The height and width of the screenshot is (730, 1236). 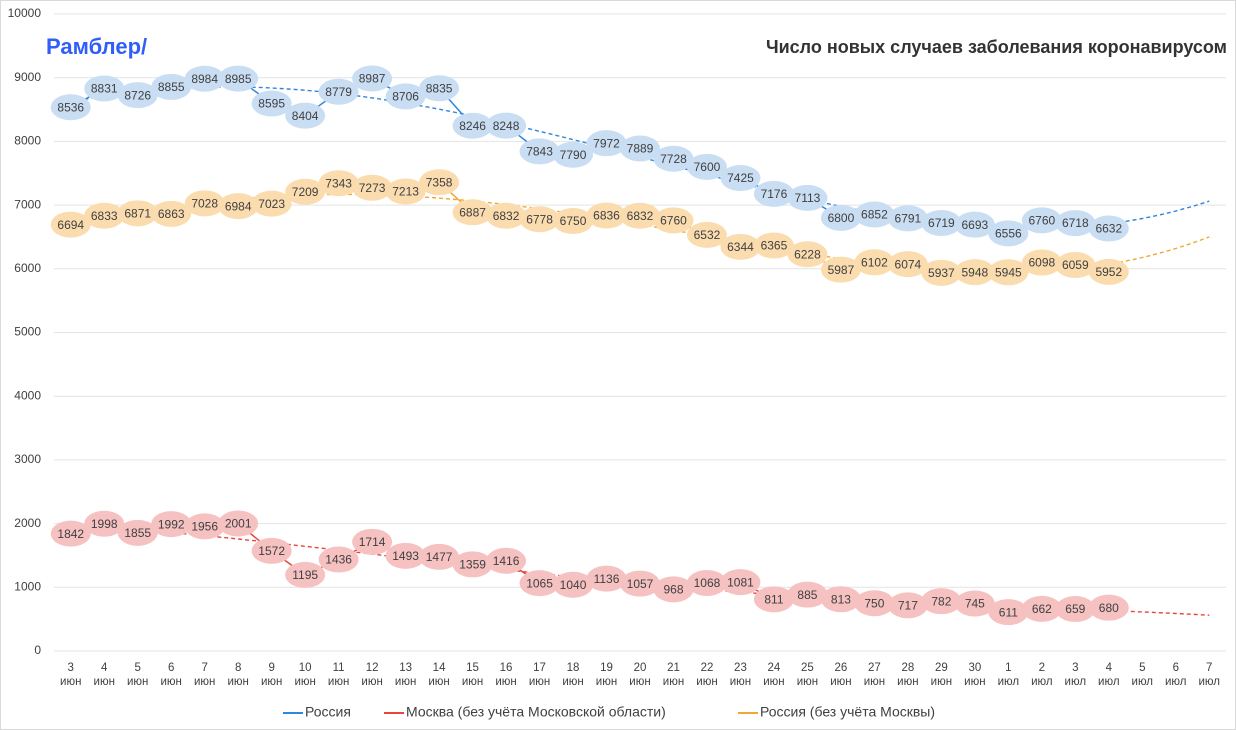 I want to click on x-tick-label: 16 июн, so click(x=506, y=675).